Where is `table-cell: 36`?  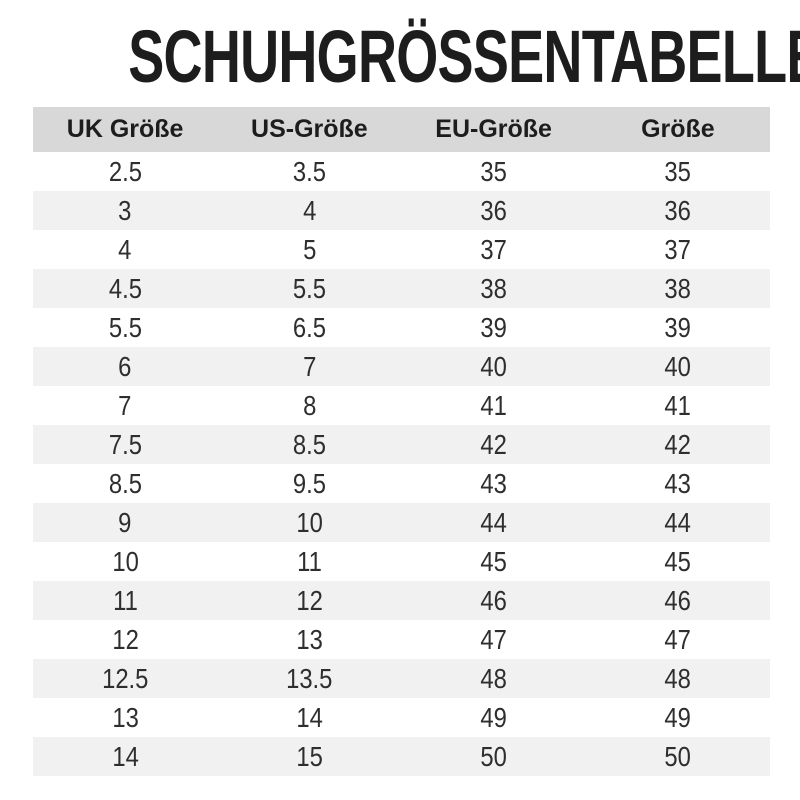
table-cell: 36 is located at coordinates (678, 210).